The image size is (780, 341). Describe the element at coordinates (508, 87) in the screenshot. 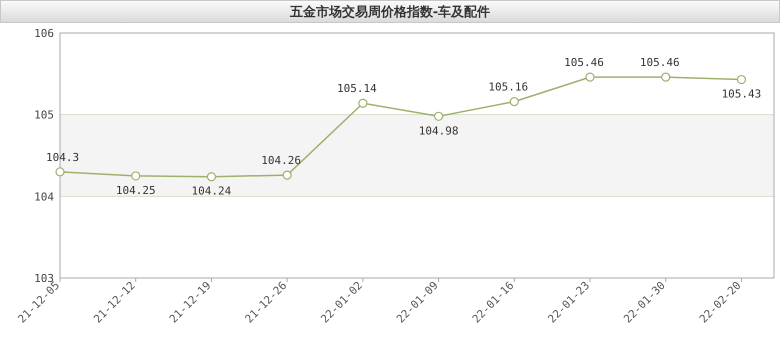

I see `data-label: 105.16` at that location.